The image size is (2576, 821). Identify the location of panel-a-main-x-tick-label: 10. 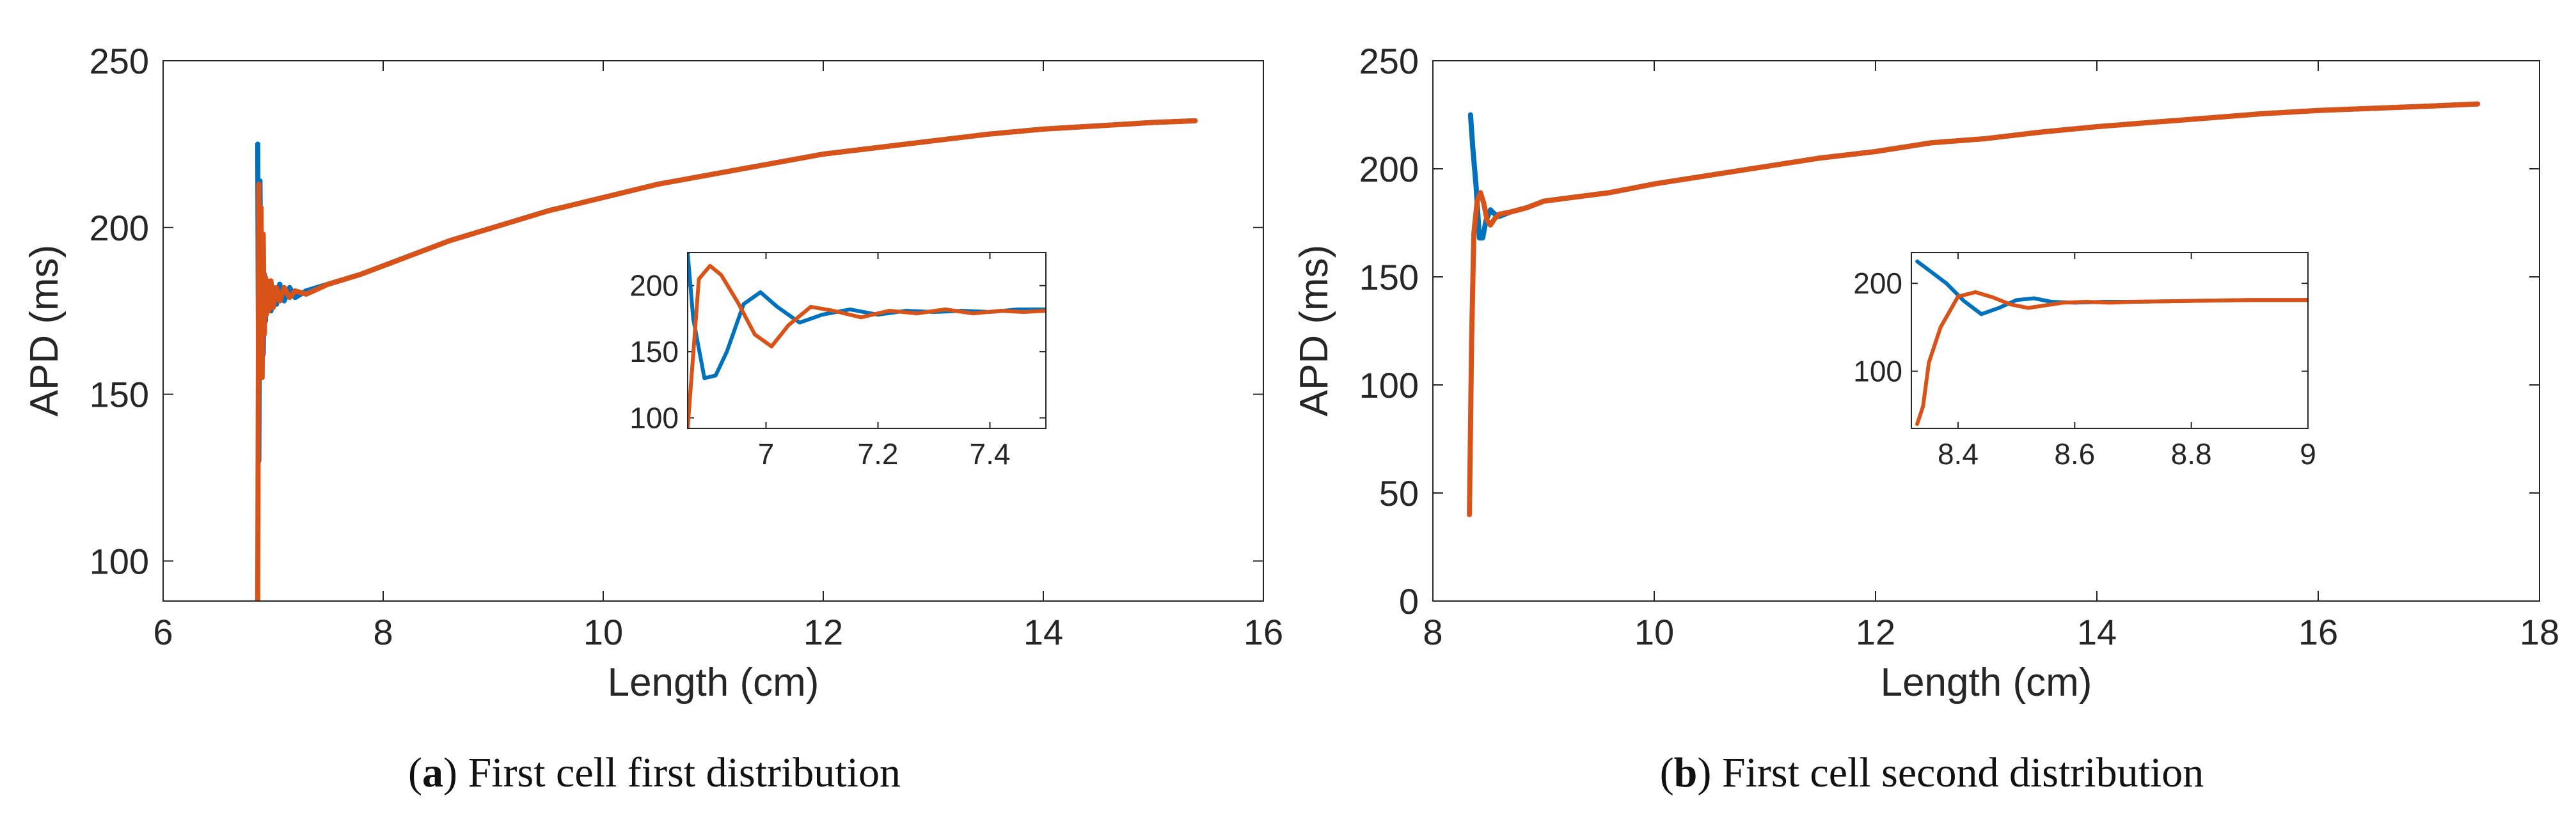
(603, 632).